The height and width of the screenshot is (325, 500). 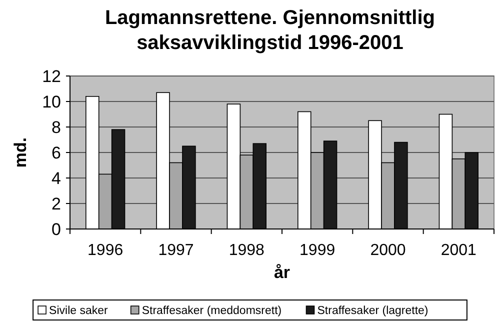 I want to click on x-tick-label: 1999, so click(x=318, y=250).